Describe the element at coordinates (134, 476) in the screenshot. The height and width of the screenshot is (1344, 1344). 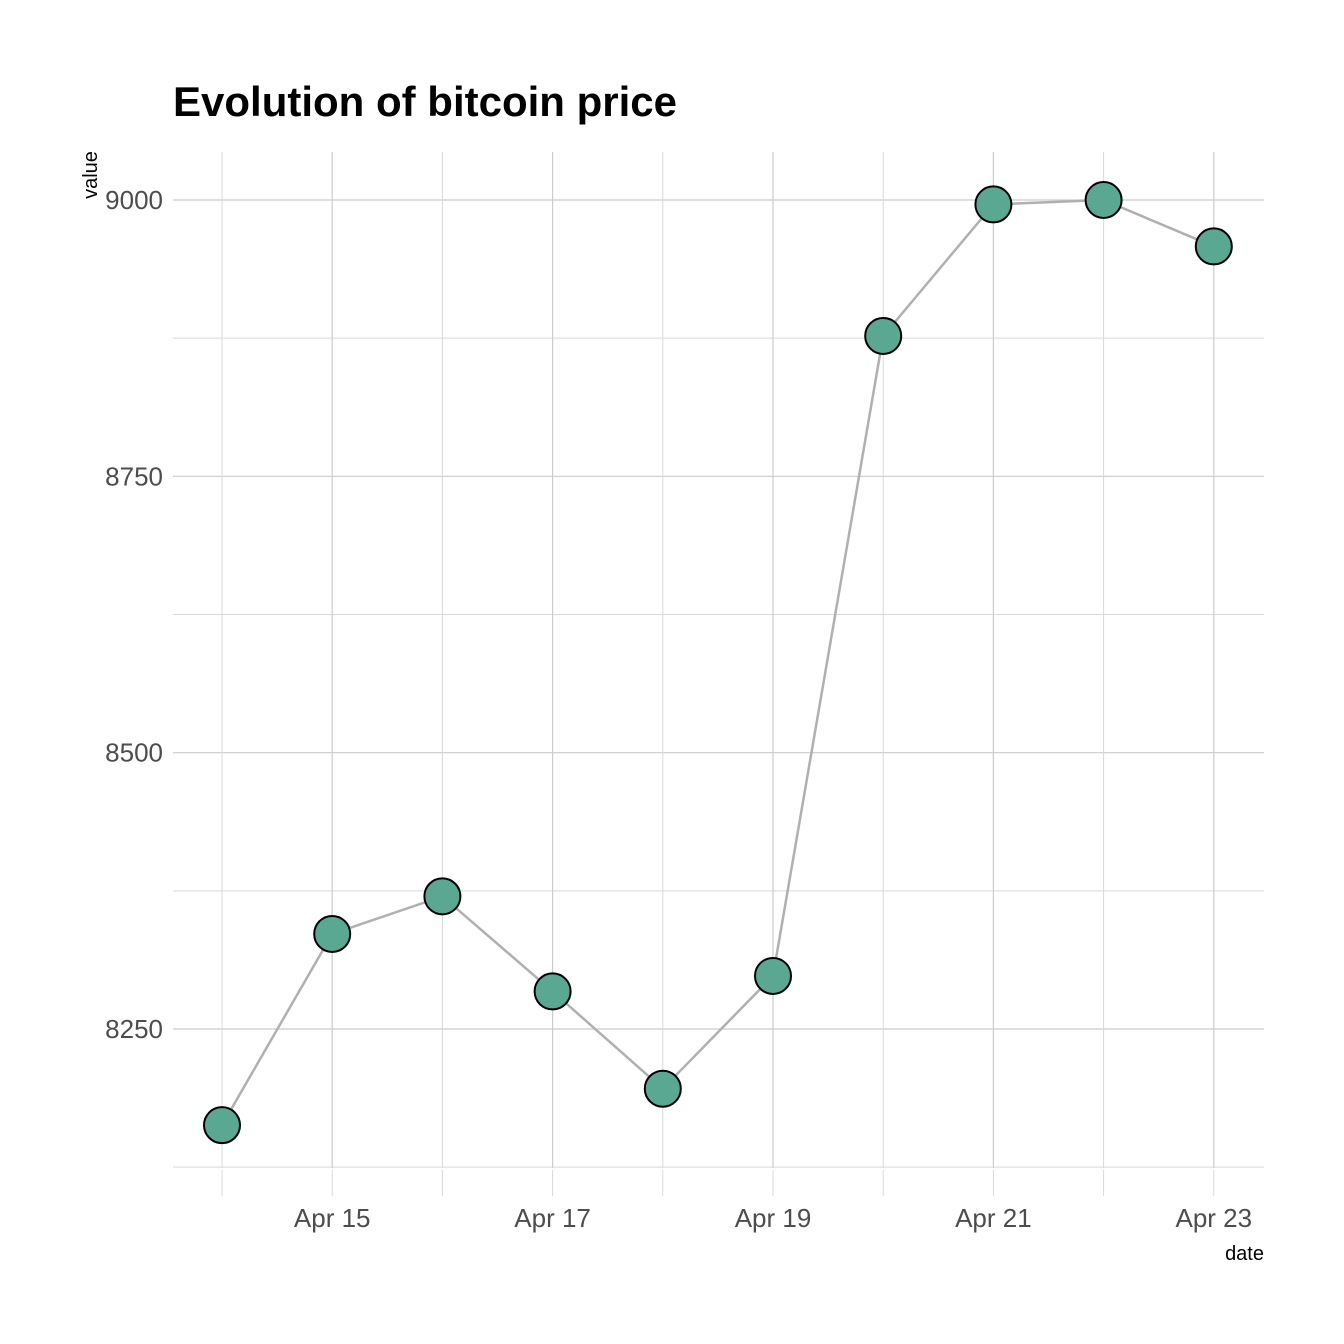
I see `y-tick-label: 8750` at that location.